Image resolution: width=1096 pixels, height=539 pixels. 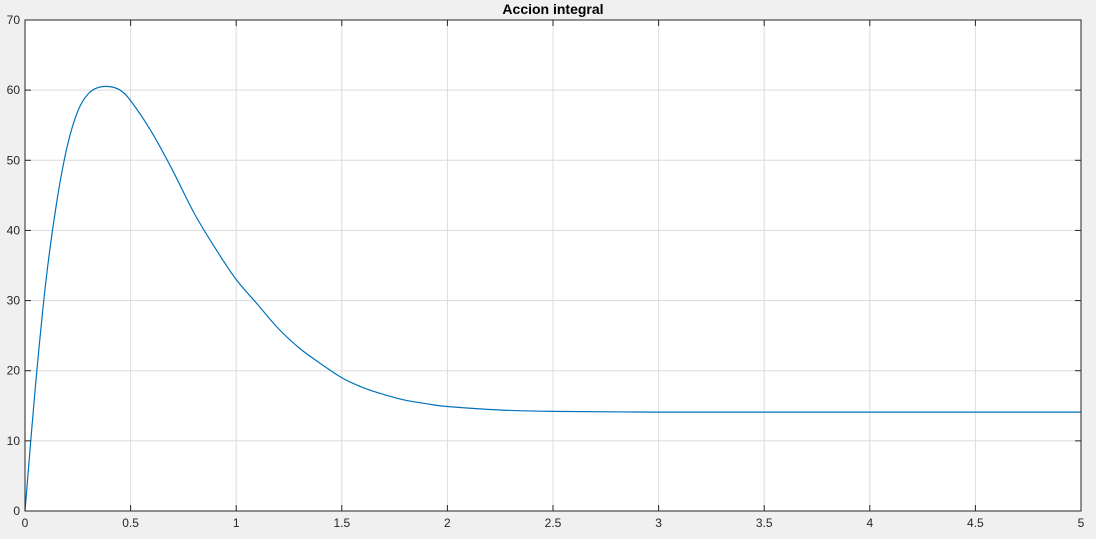 I want to click on x-tick-label: 0.5, so click(x=130, y=523).